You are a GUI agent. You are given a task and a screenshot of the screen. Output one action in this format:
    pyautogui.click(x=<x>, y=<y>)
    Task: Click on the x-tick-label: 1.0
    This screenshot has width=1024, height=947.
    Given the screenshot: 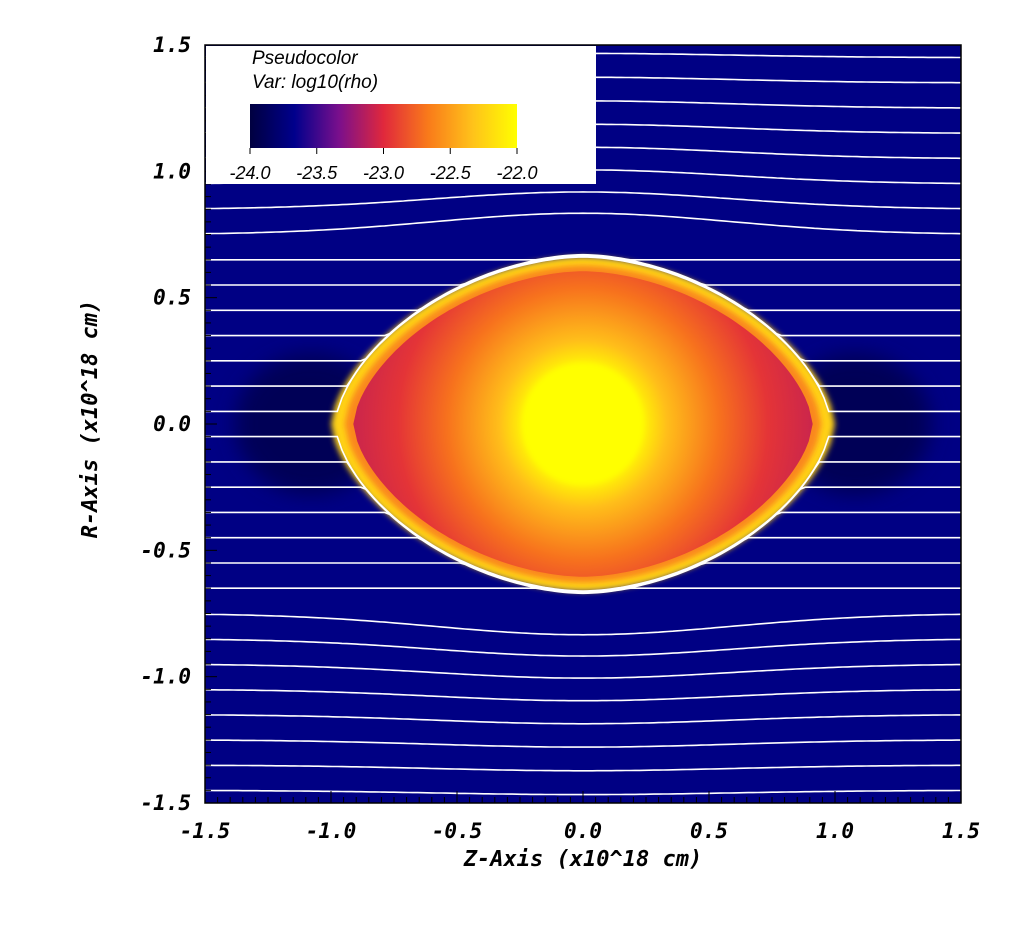 What is the action you would take?
    pyautogui.click(x=835, y=831)
    